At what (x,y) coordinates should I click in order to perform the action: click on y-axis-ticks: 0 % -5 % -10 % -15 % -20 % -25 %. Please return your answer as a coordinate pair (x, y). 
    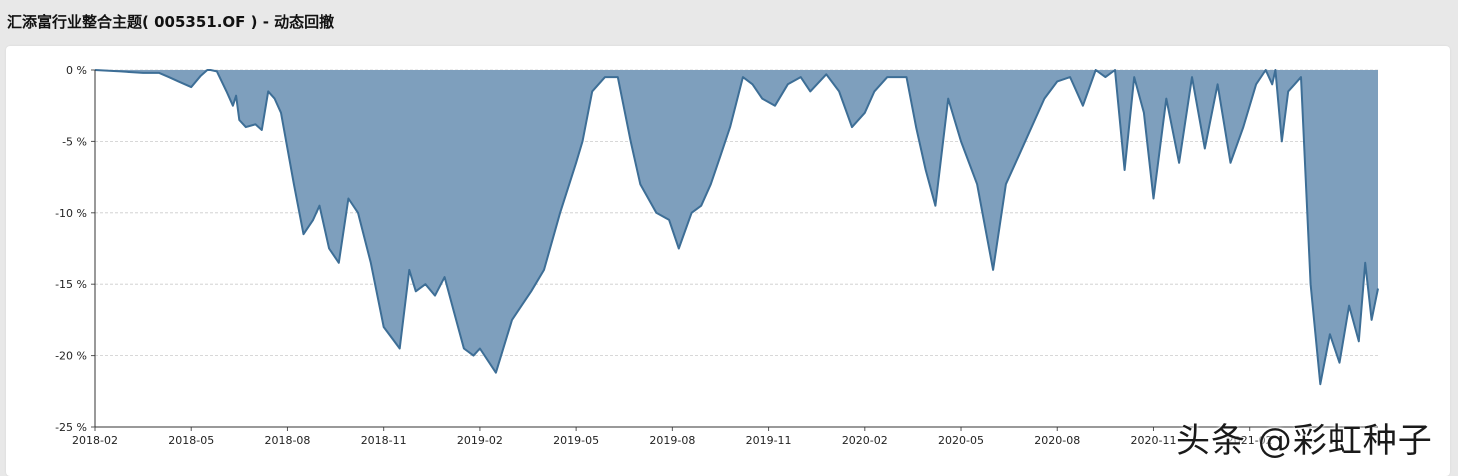
    Looking at the image, I should click on (75, 249).